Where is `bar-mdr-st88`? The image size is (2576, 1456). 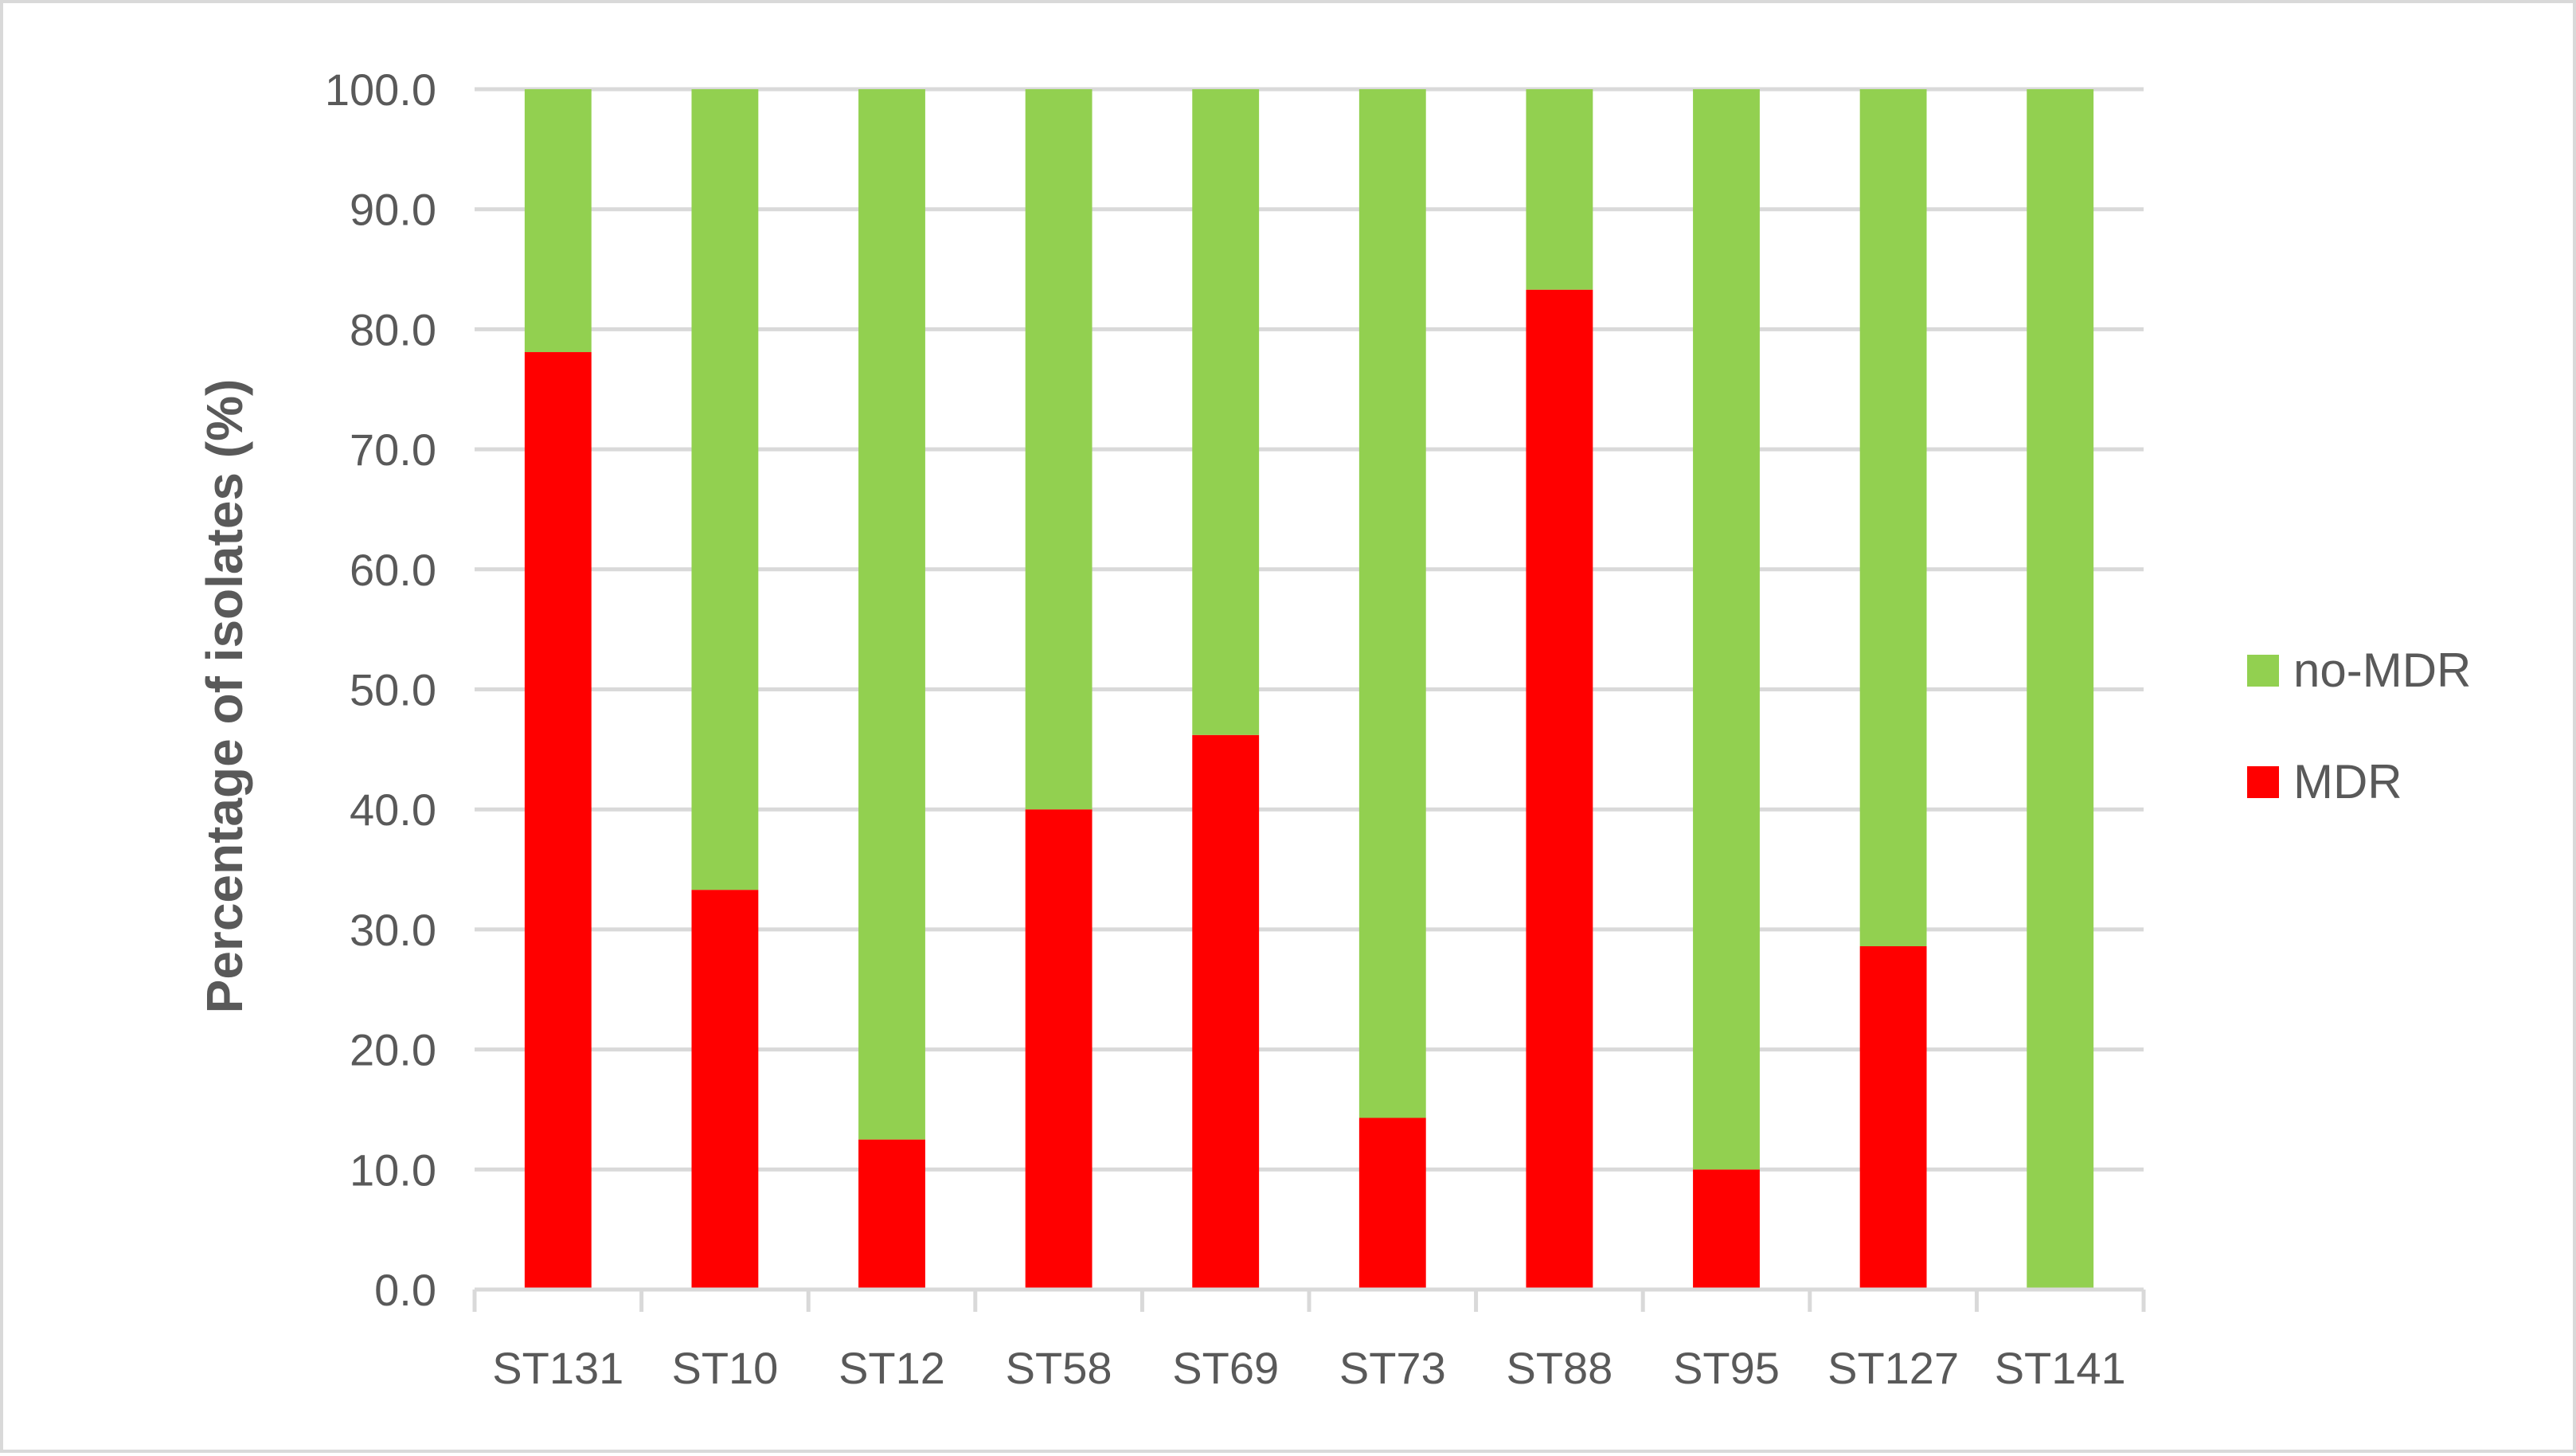
bar-mdr-st88 is located at coordinates (1560, 789).